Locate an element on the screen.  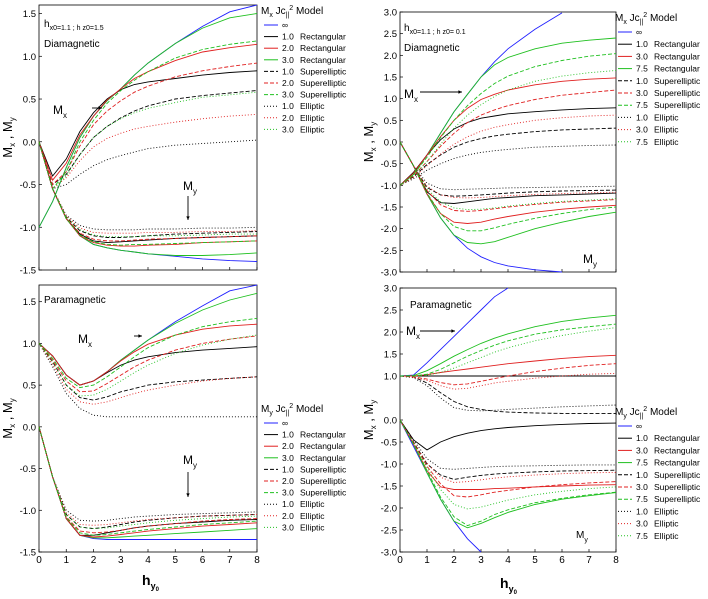
bottom-left-annotations: Paramagnetic Mx My is located at coordinates (120, 382).